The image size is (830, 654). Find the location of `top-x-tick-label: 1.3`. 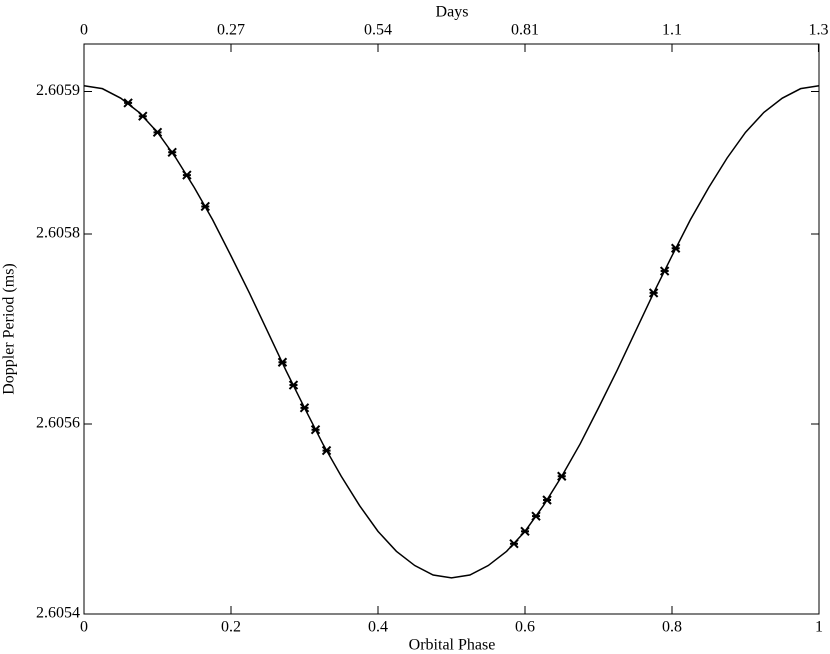

top-x-tick-label: 1.3 is located at coordinates (818, 30).